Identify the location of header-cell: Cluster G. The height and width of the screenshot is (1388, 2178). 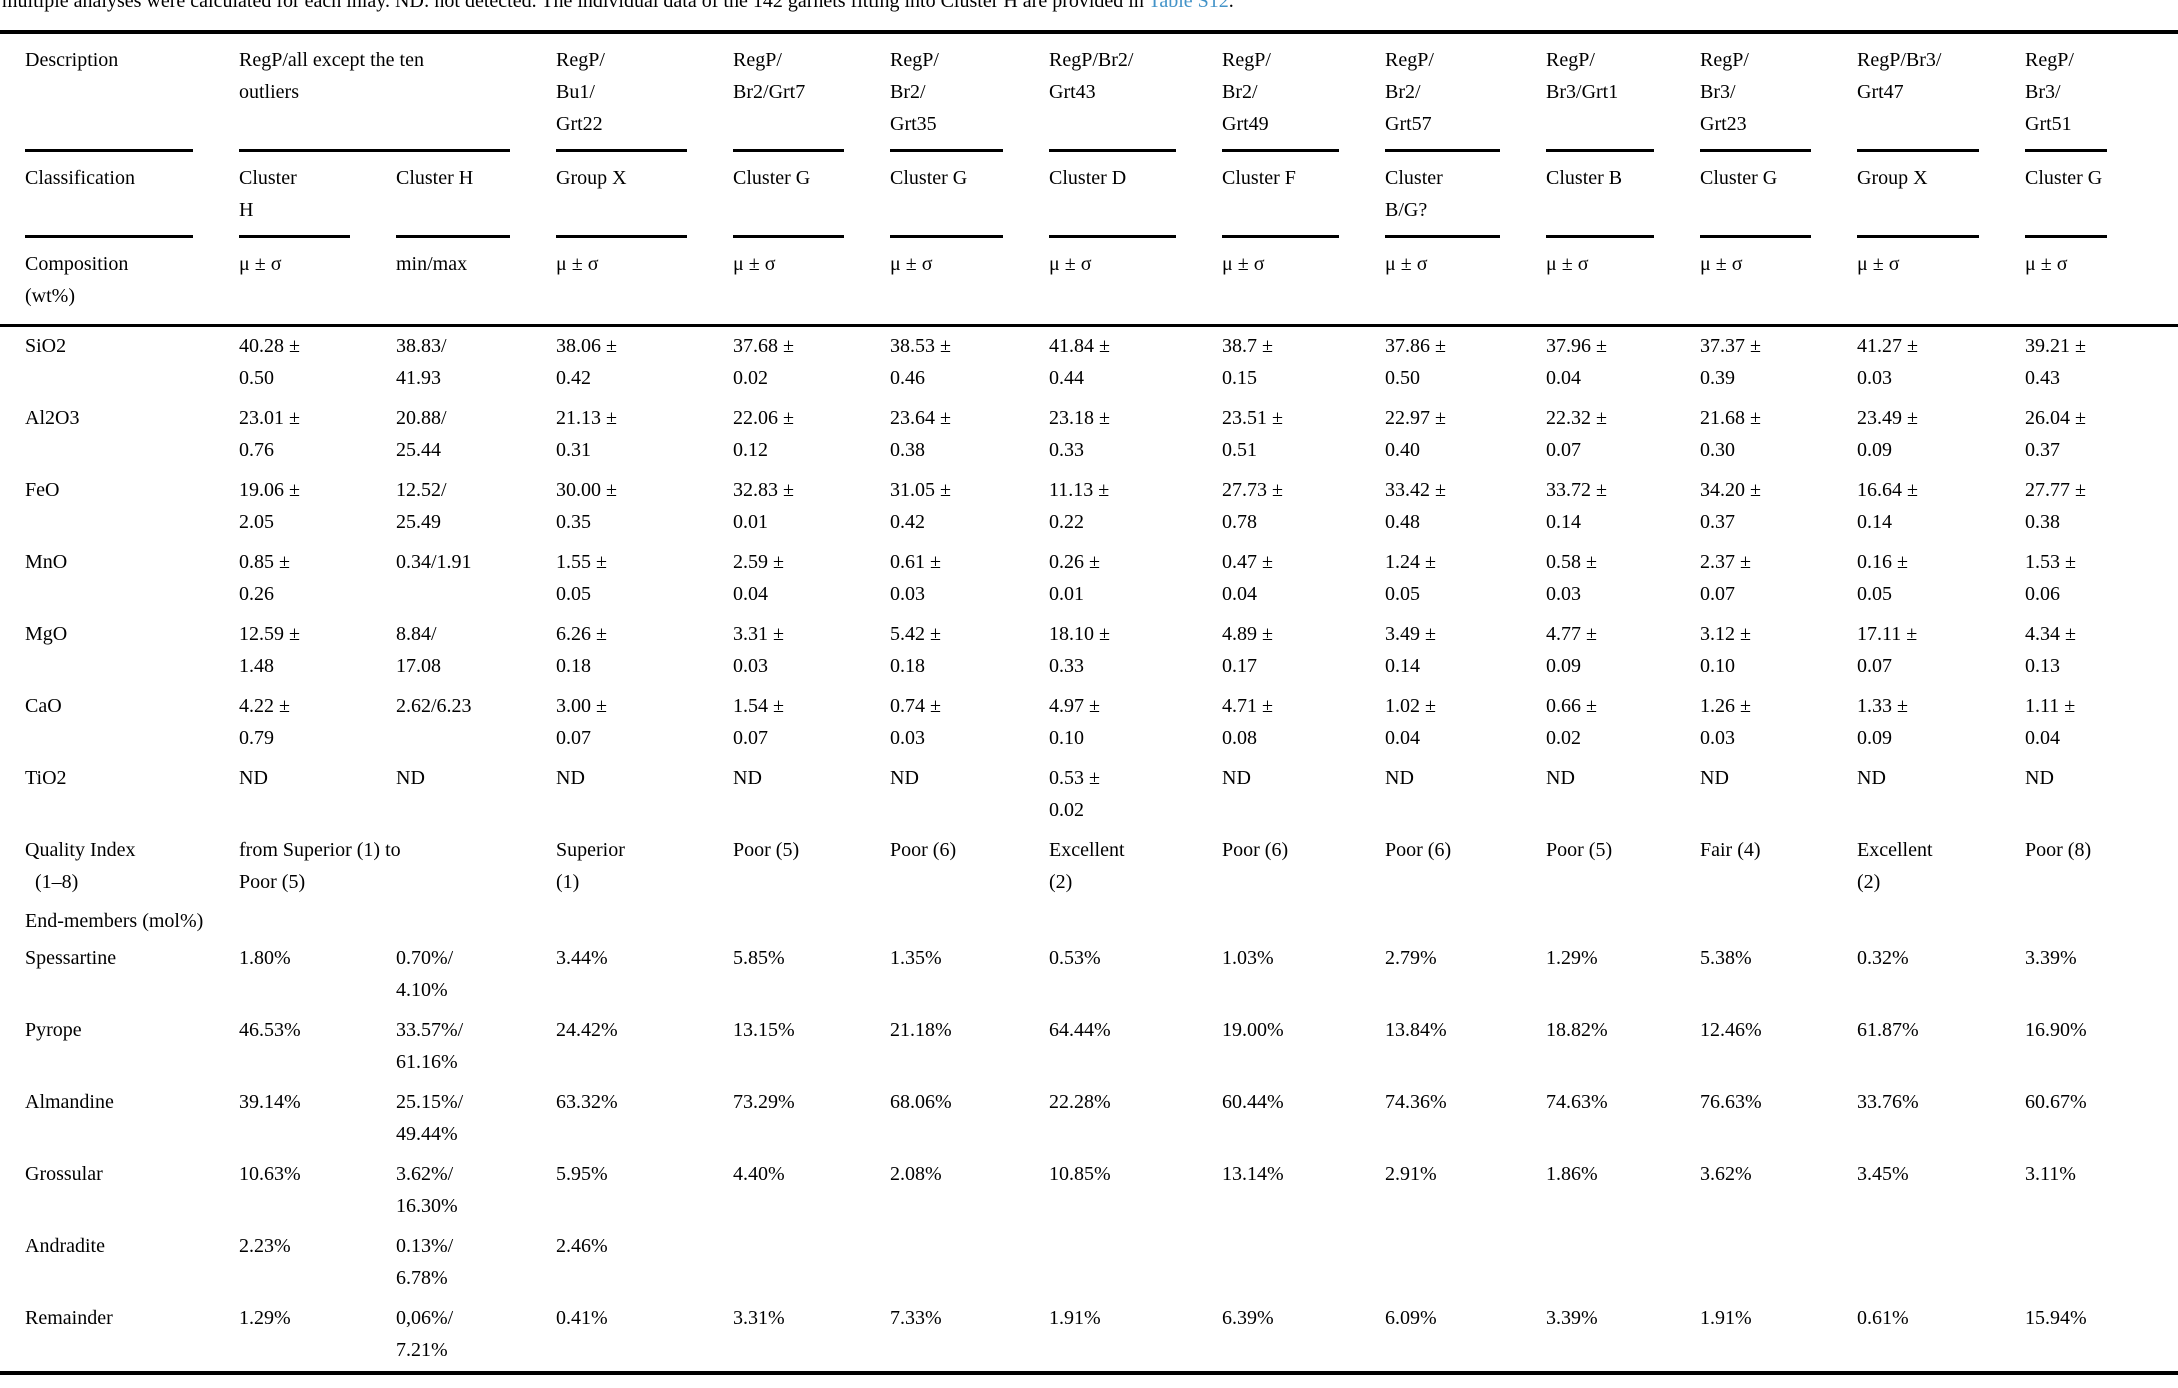
(1778, 195).